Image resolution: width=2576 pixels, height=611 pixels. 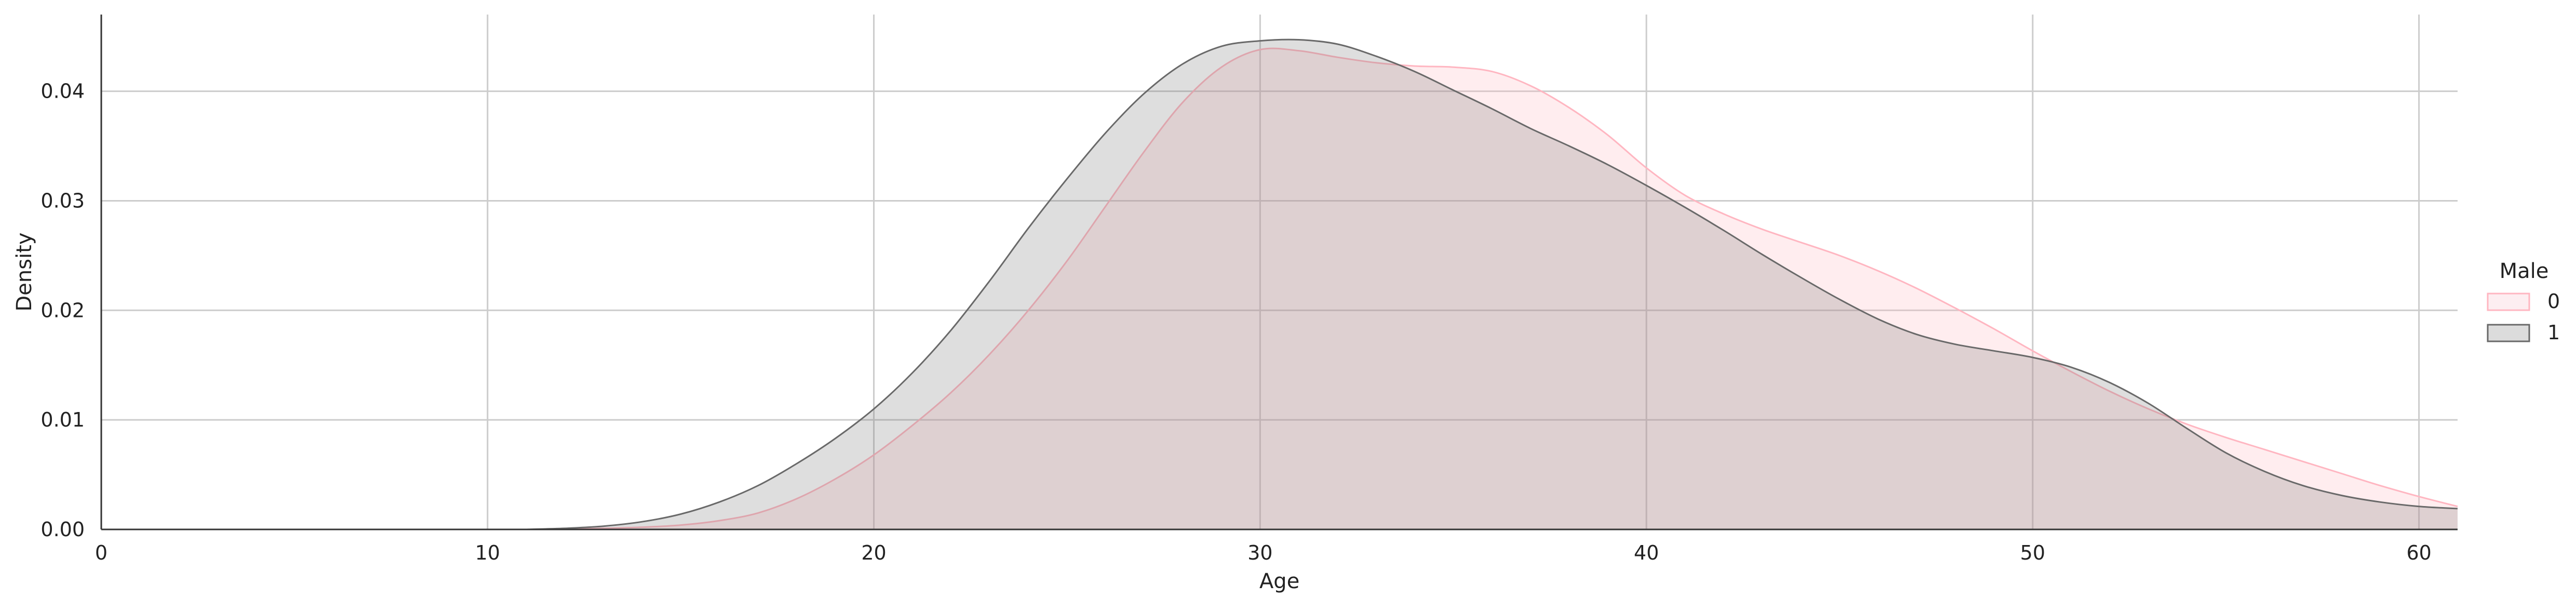 I want to click on x-tick-label: 40, so click(x=1647, y=552).